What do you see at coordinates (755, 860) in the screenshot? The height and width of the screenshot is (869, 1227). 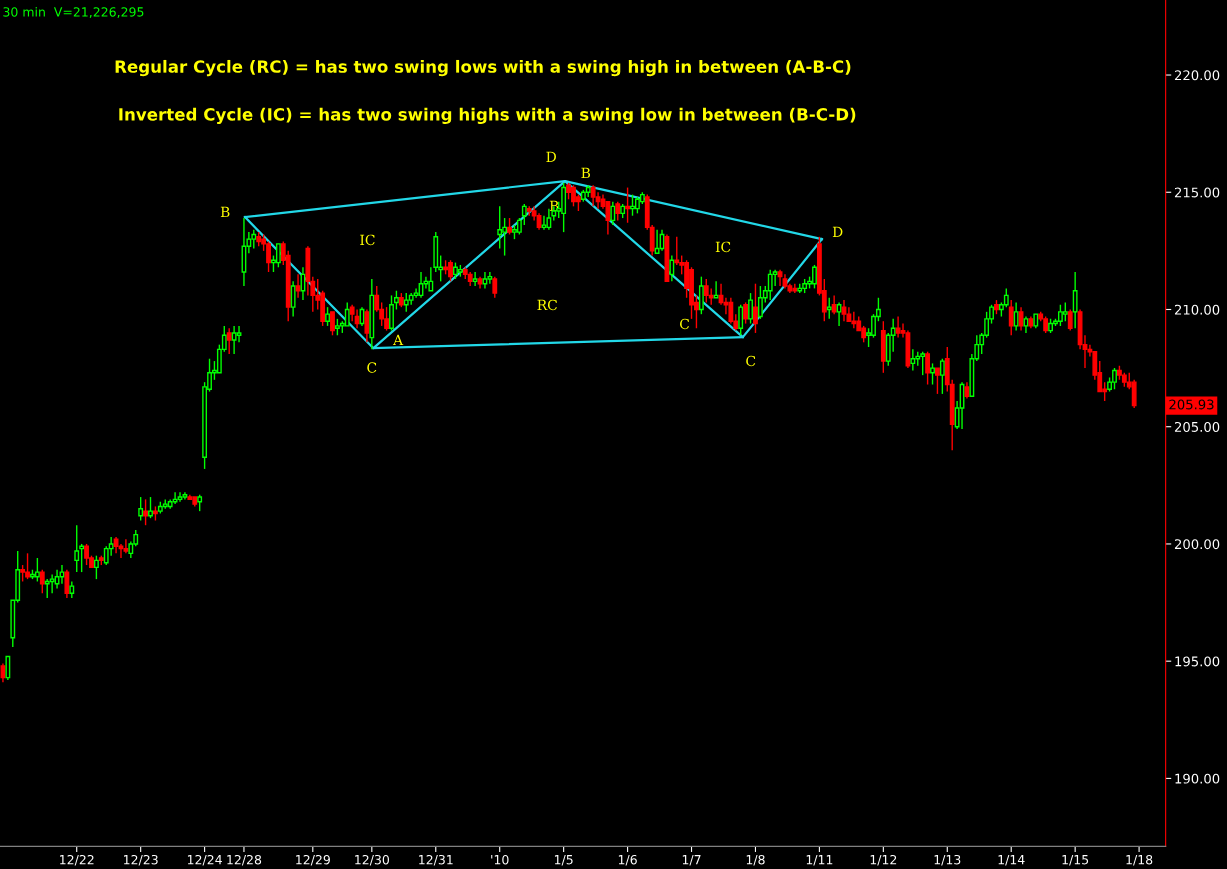 I see `x-tick-label: 1/8` at bounding box center [755, 860].